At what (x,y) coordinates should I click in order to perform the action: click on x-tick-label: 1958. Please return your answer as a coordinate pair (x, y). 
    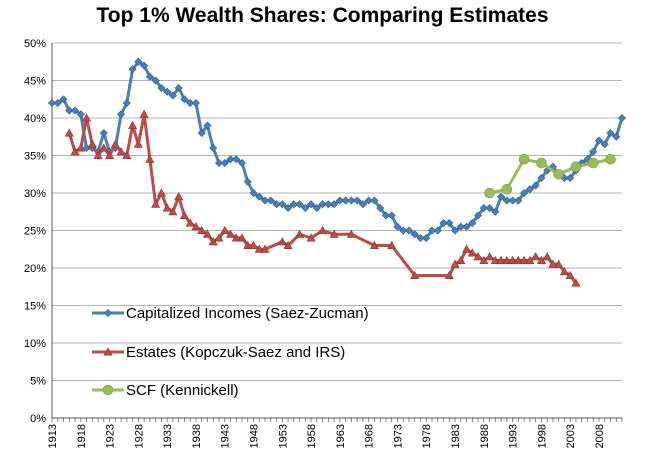
    Looking at the image, I should click on (312, 436).